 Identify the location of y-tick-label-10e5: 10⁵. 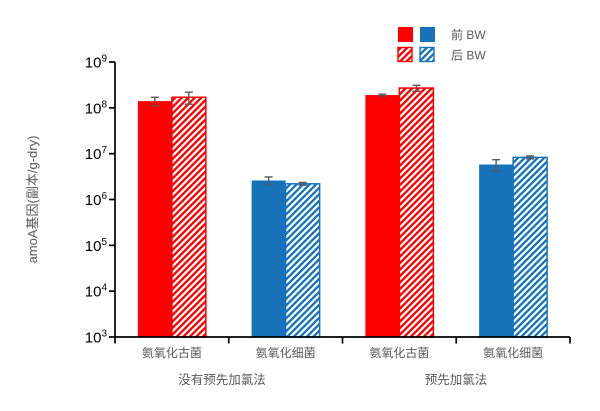
(96, 246).